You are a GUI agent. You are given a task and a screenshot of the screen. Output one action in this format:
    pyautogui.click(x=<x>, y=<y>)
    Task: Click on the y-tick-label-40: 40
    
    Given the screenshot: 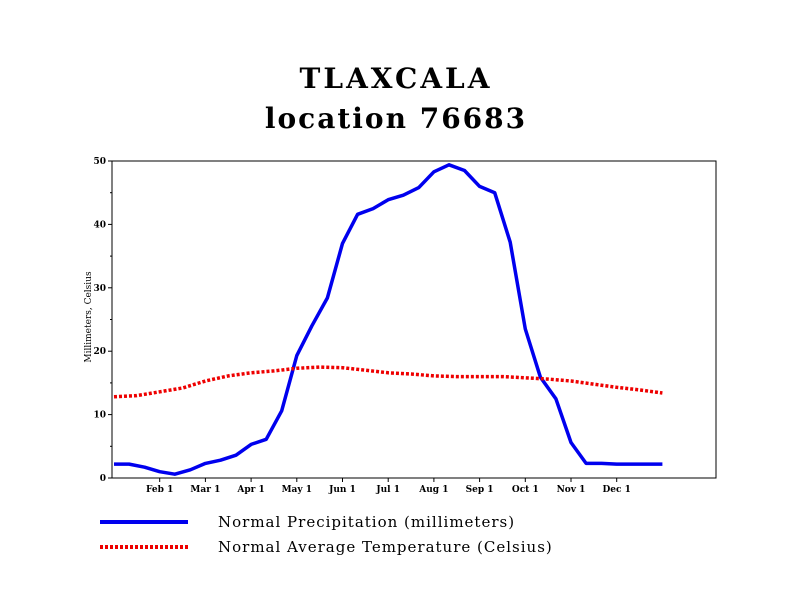 What is the action you would take?
    pyautogui.click(x=99, y=225)
    